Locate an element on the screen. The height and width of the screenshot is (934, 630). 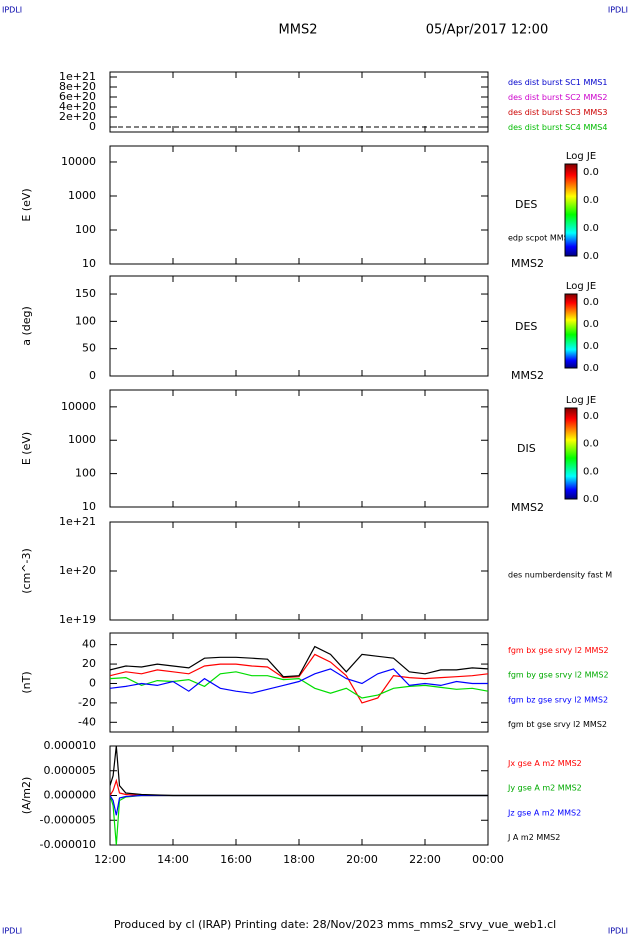
y-tick-label: -0.000010 is located at coordinates (68, 844).